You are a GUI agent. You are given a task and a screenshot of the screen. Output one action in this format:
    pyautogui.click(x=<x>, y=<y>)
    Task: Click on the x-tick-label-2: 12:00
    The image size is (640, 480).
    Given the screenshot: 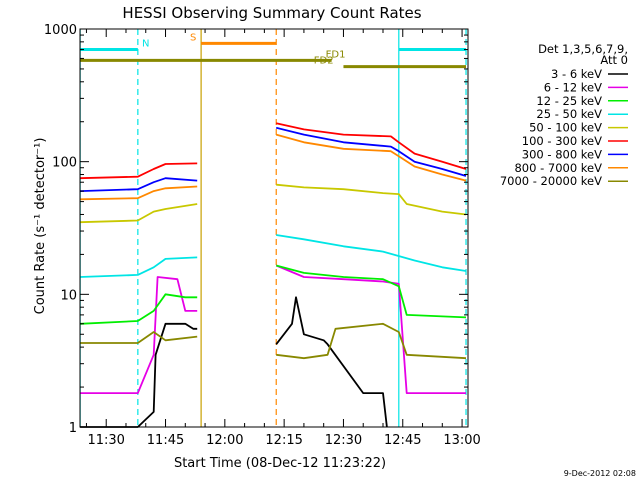 What is the action you would take?
    pyautogui.click(x=224, y=440)
    